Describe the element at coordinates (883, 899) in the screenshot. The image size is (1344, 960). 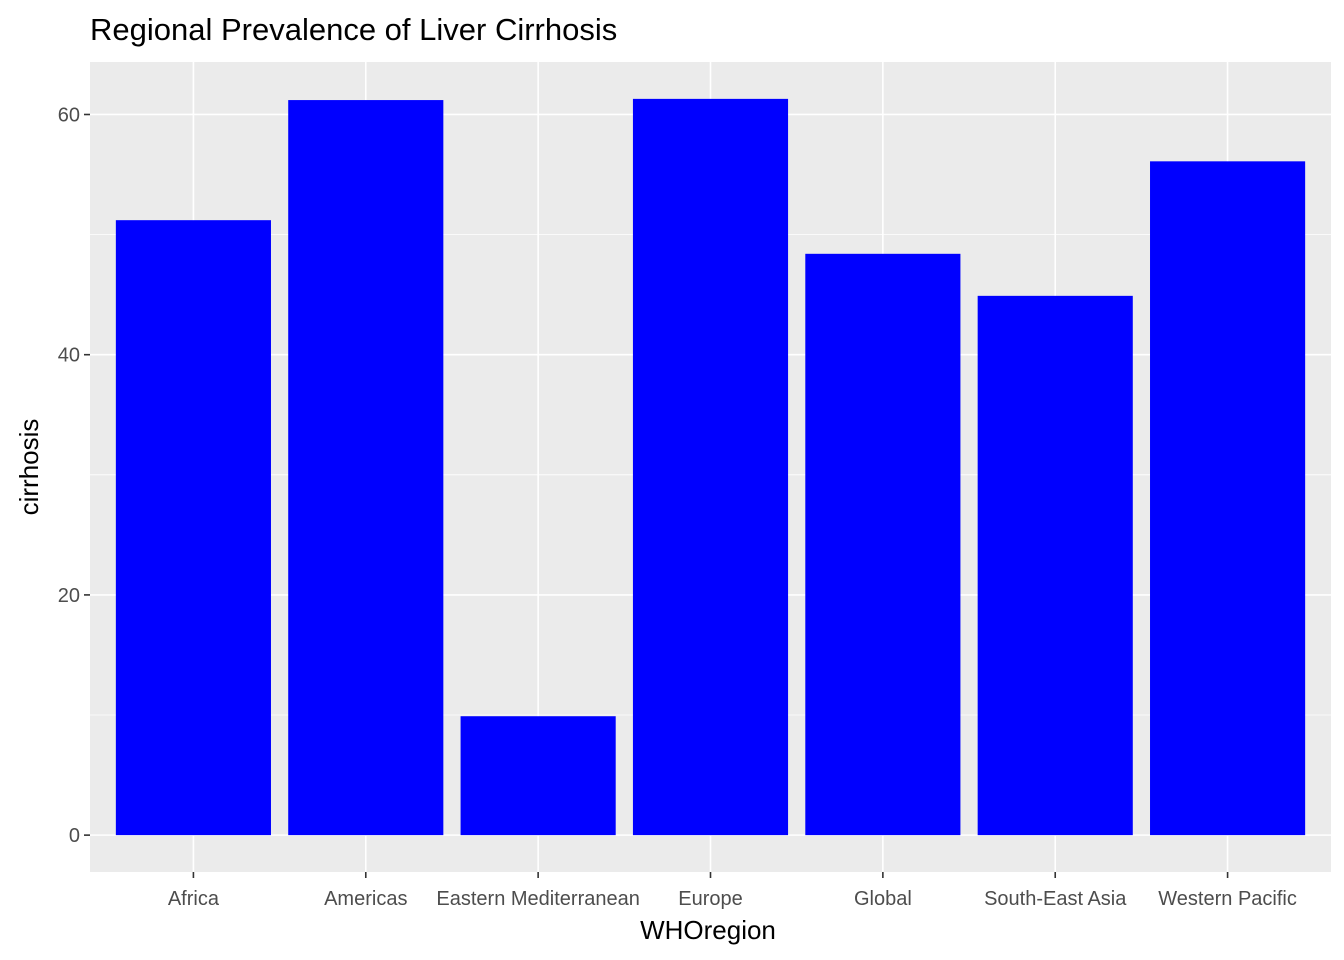
I see `x-tick-label: Global` at that location.